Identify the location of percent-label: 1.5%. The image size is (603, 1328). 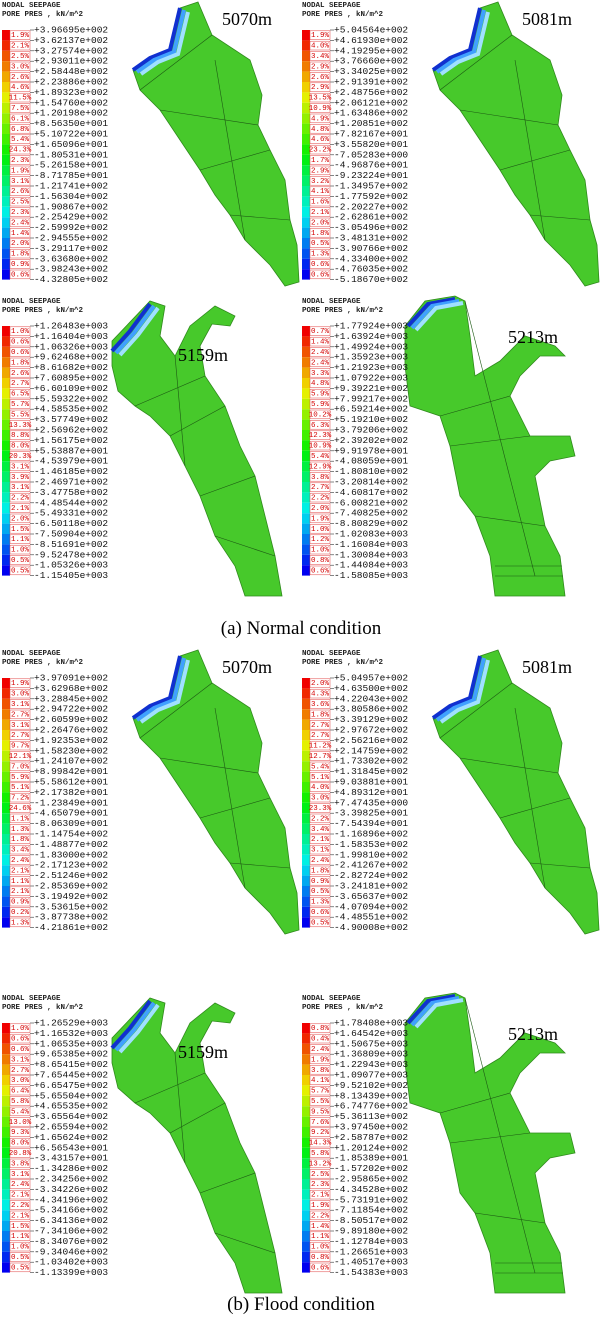
(20, 530).